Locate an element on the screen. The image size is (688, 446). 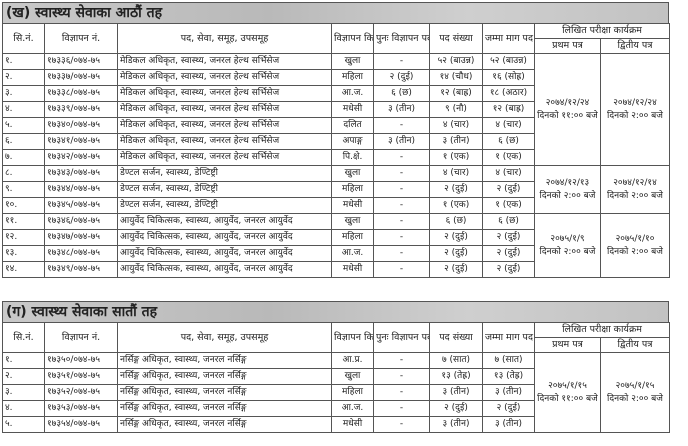
section-title: (ग) स्वास्थ्य सेवाका सातौं तह is located at coordinates (335, 311).